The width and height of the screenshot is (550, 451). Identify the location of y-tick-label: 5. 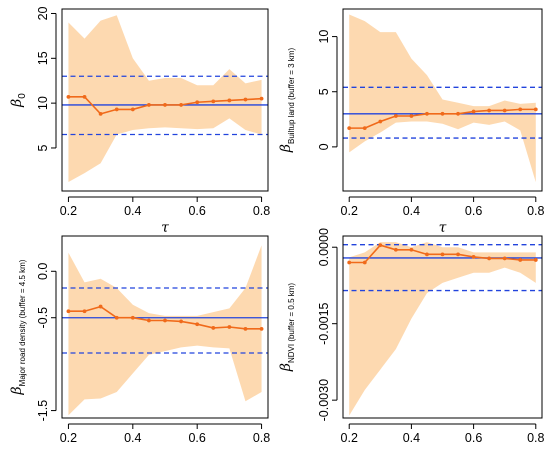
(43, 147).